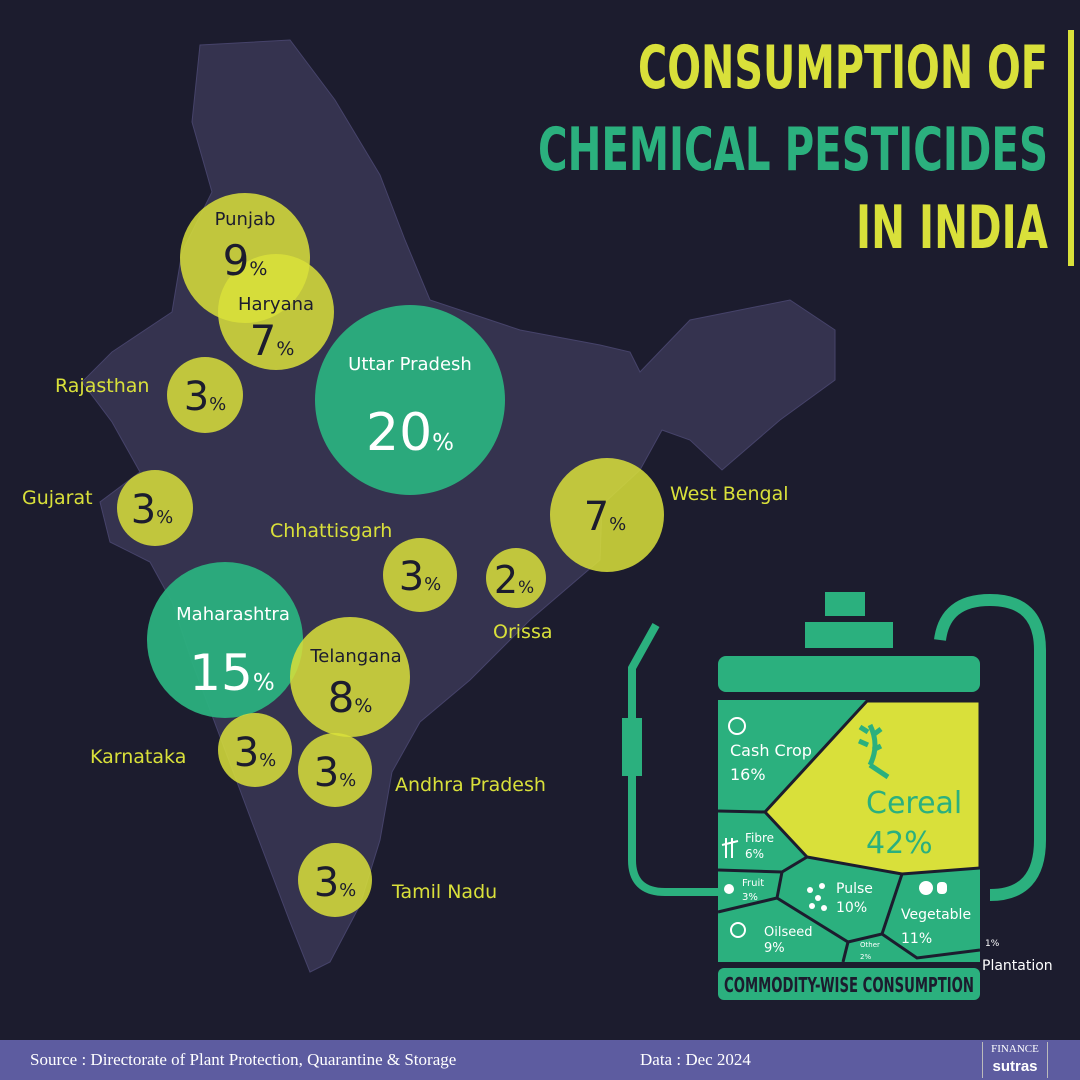  What do you see at coordinates (793, 150) in the screenshot?
I see `title-line-2: CHEMICAL PESTICIDES` at bounding box center [793, 150].